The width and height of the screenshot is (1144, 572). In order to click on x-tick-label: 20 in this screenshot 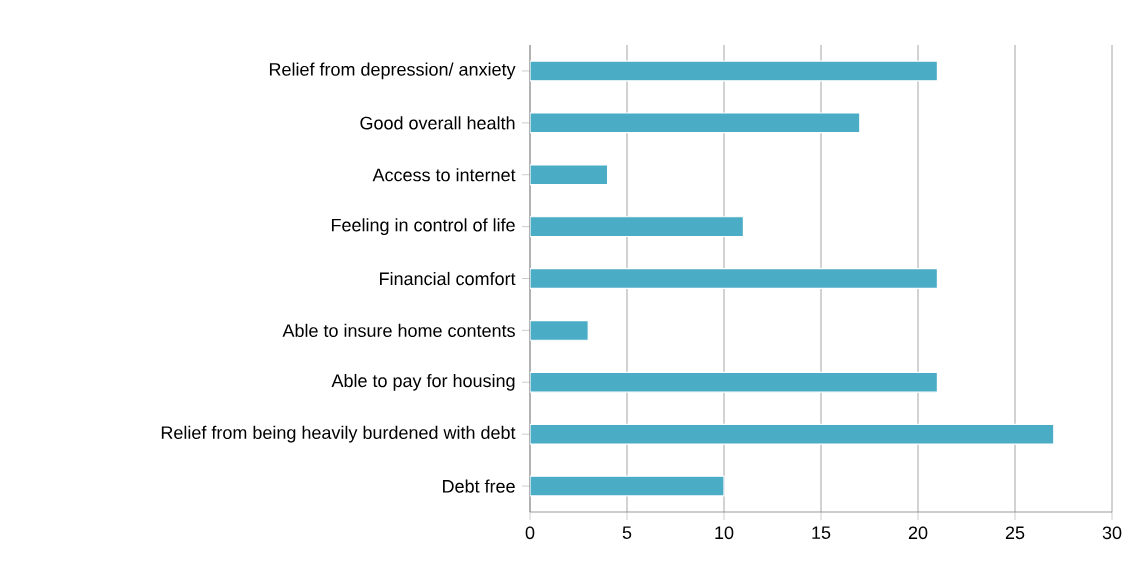, I will do `click(918, 533)`.